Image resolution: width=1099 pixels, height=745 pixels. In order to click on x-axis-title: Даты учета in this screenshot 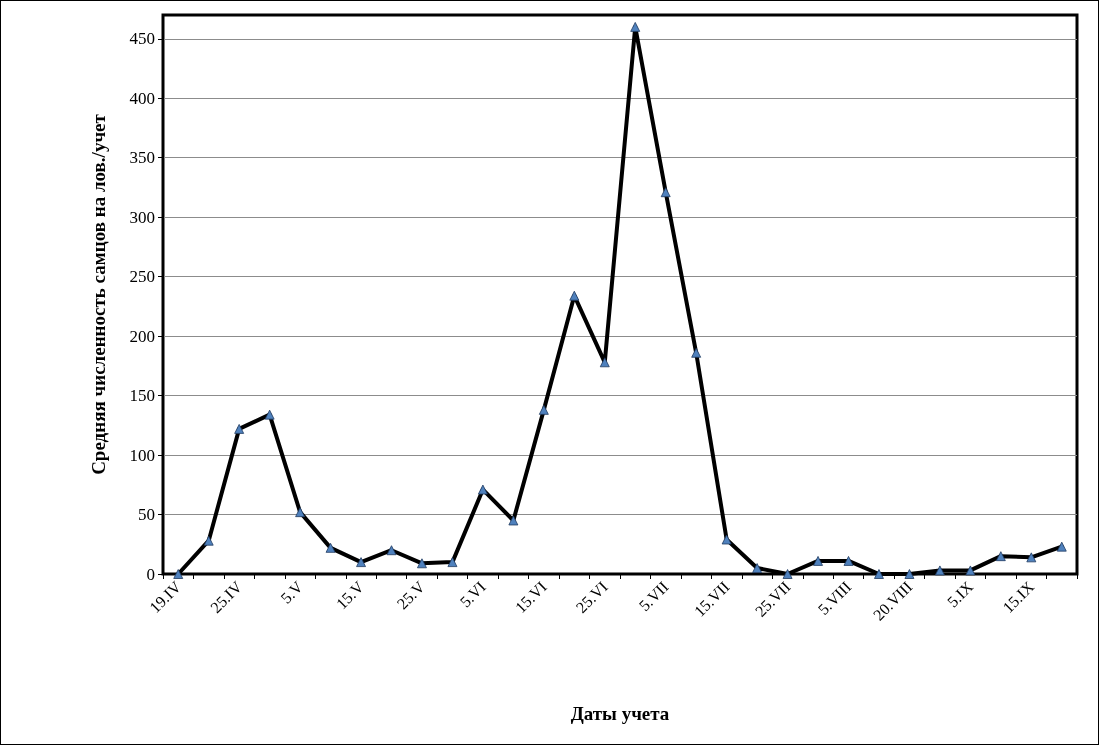, I will do `click(620, 713)`.